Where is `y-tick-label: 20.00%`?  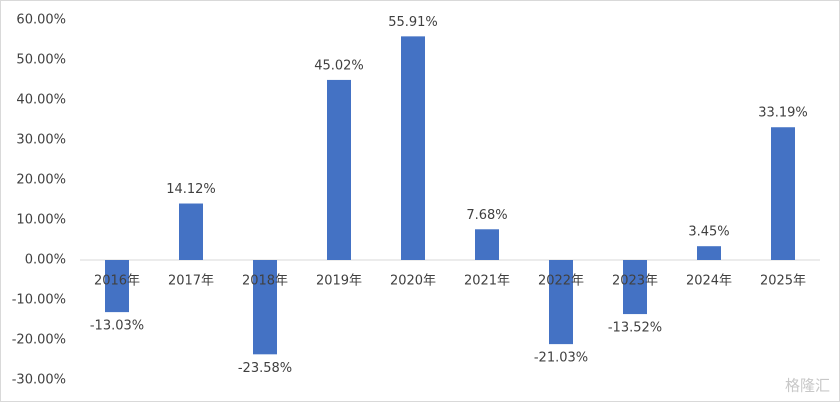
y-tick-label: 20.00% is located at coordinates (41, 180).